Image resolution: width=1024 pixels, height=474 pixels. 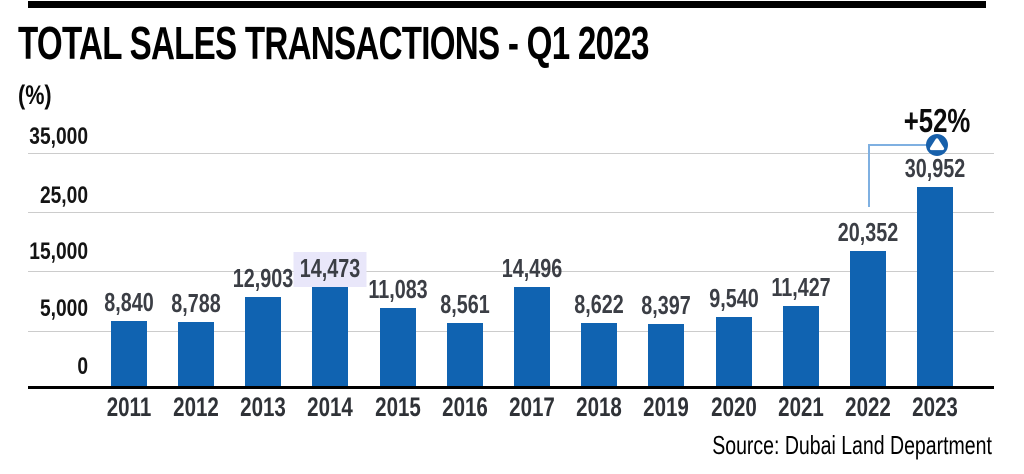 I want to click on bar-value-label: 8,840, so click(x=128, y=302).